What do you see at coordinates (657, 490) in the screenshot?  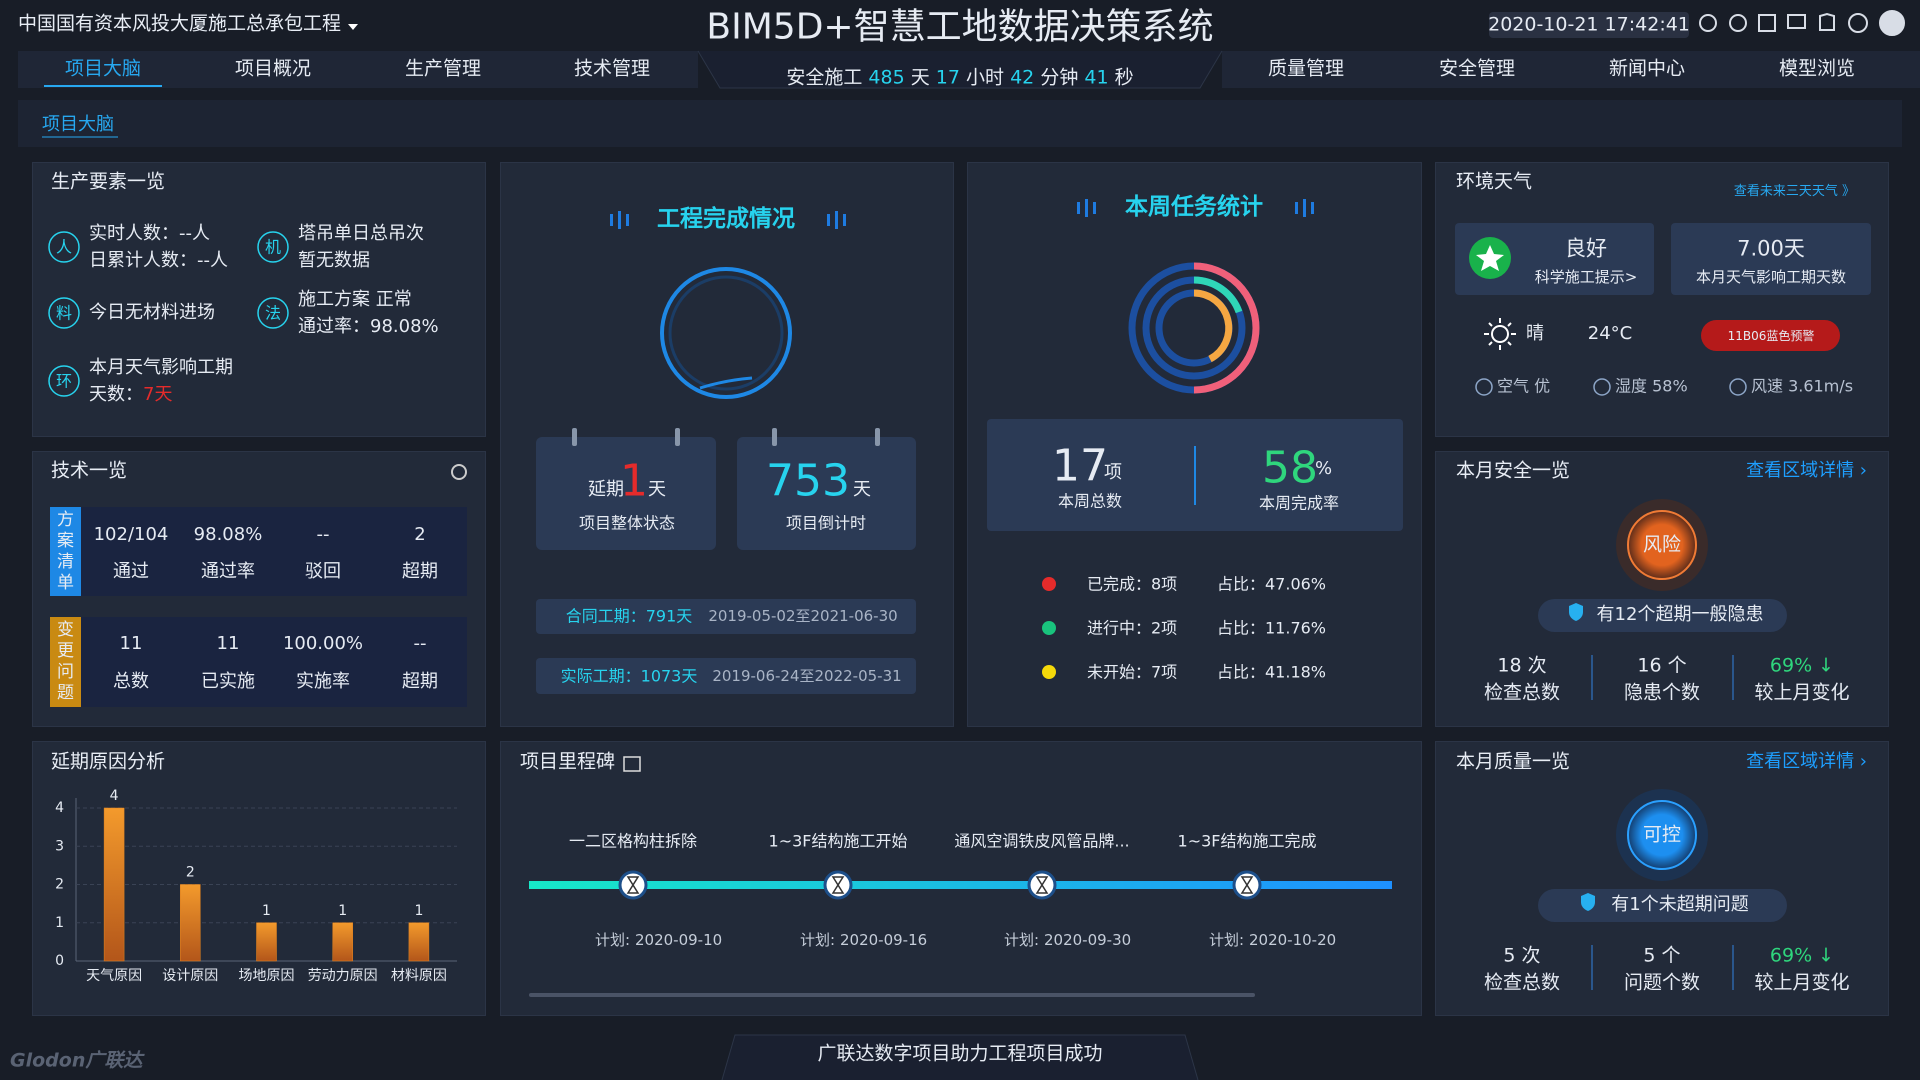 I see `delay-unit: 天` at bounding box center [657, 490].